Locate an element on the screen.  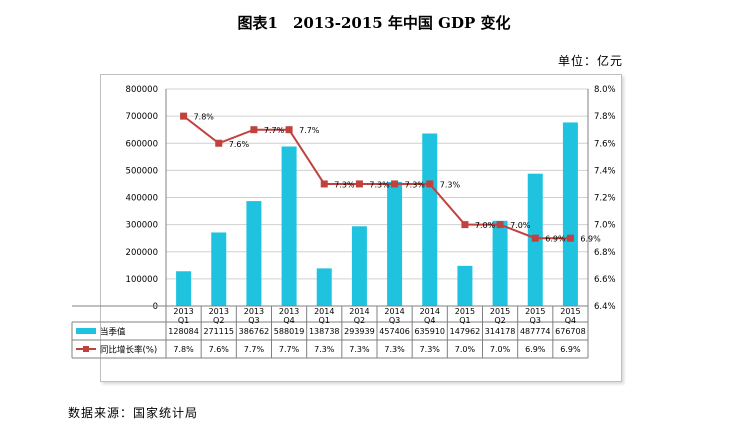
y-left-tick-label: 600000 is located at coordinates (142, 144).